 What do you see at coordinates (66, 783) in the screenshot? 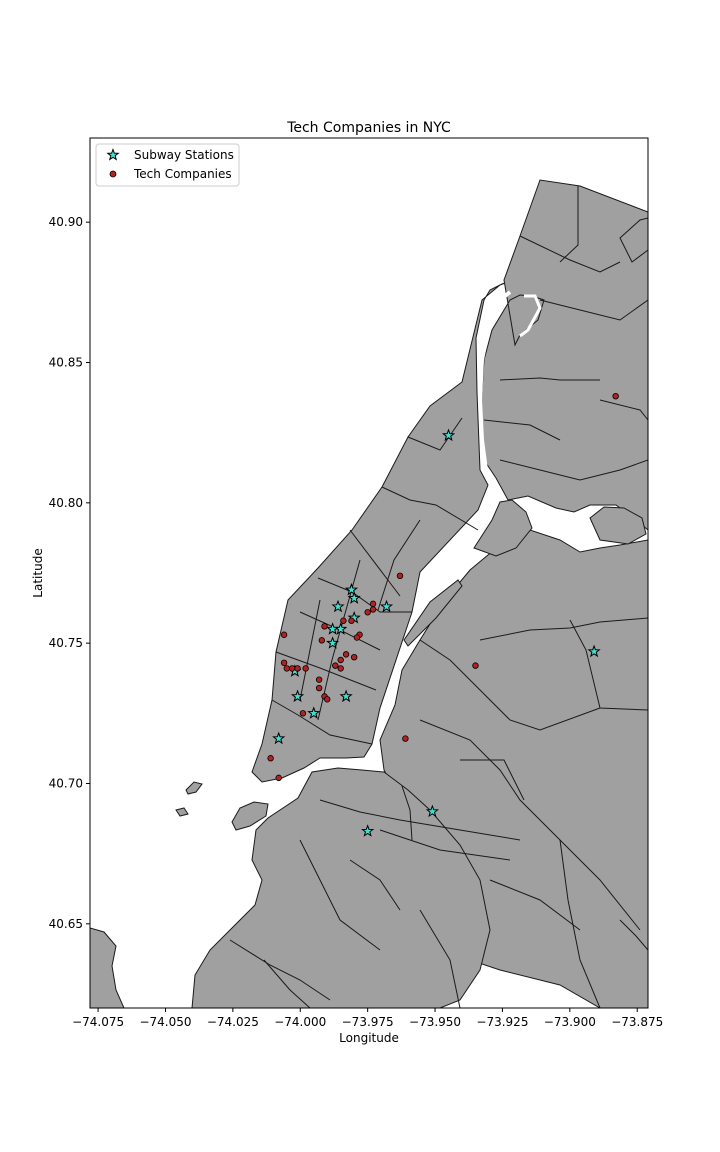
I see `y-tick-label: 40.70` at bounding box center [66, 783].